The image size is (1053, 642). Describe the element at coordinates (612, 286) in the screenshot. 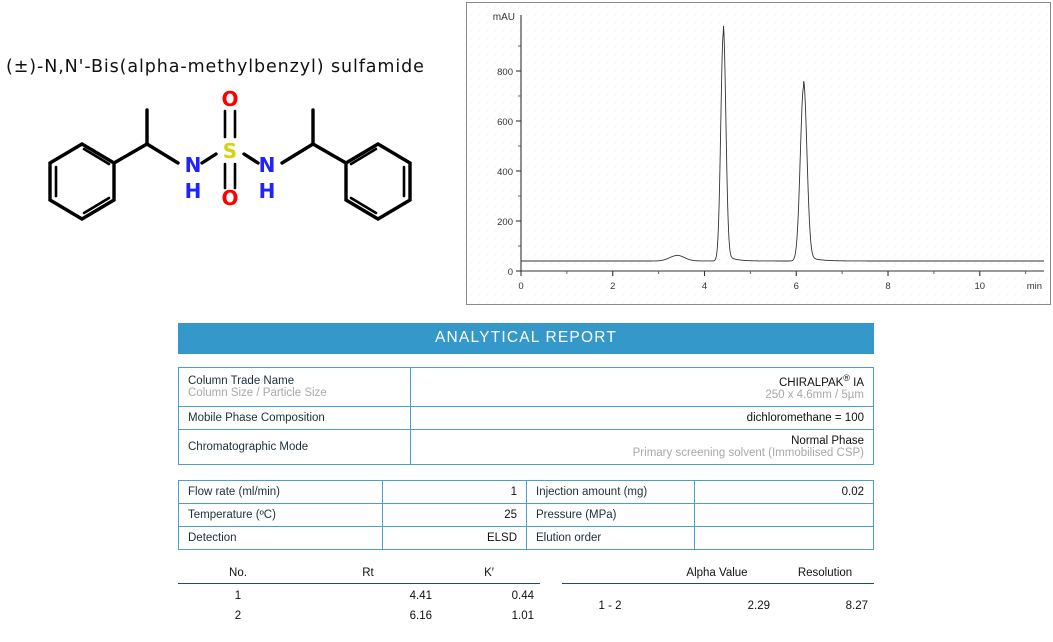

I see `x-tick-label: 2` at that location.